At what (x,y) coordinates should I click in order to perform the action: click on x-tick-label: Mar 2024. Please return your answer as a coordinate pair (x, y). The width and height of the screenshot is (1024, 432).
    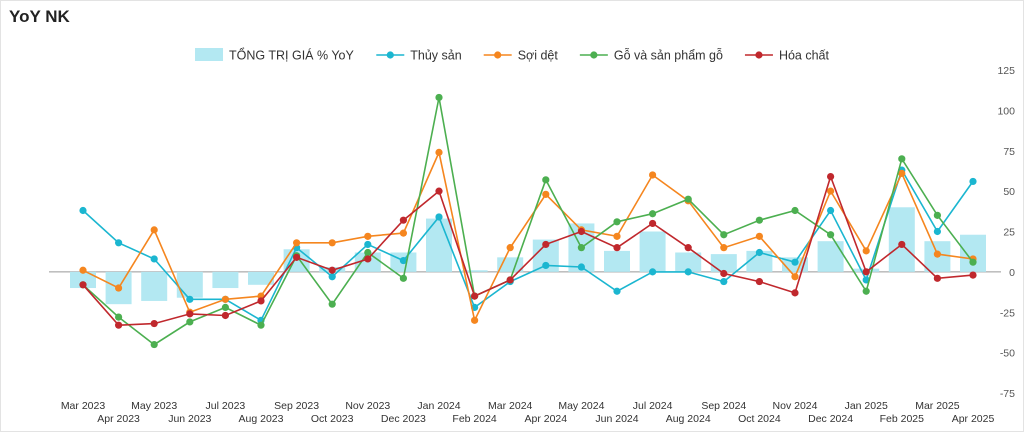
    Looking at the image, I should click on (510, 406).